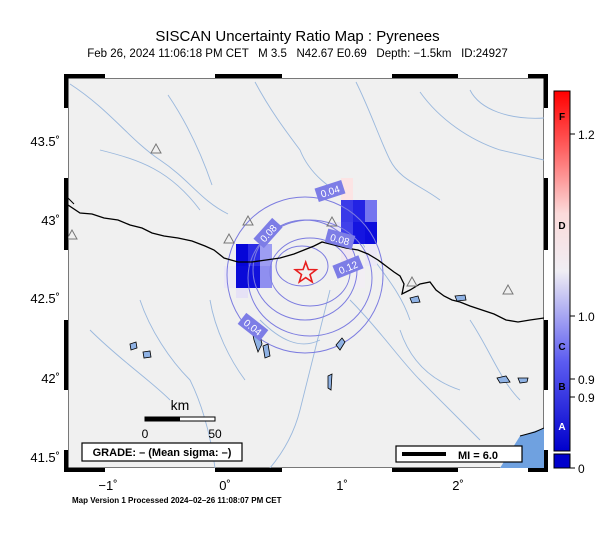  What do you see at coordinates (561, 387) in the screenshot?
I see `colorbar-grade: B` at bounding box center [561, 387].